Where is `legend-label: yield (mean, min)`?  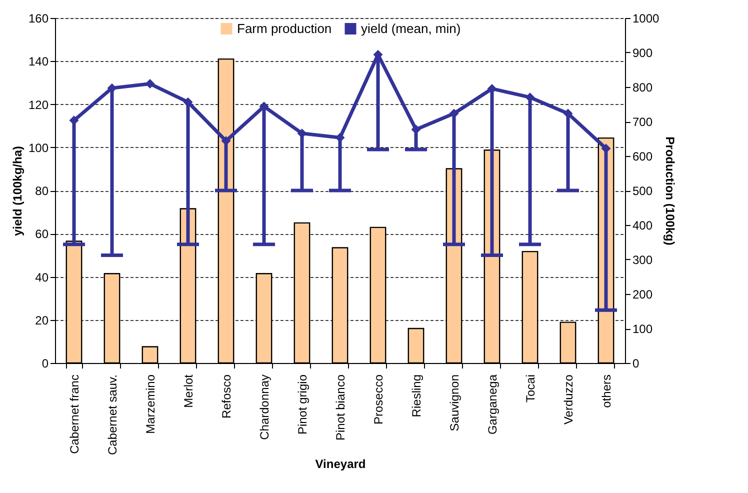
legend-label: yield (mean, min) is located at coordinates (411, 28).